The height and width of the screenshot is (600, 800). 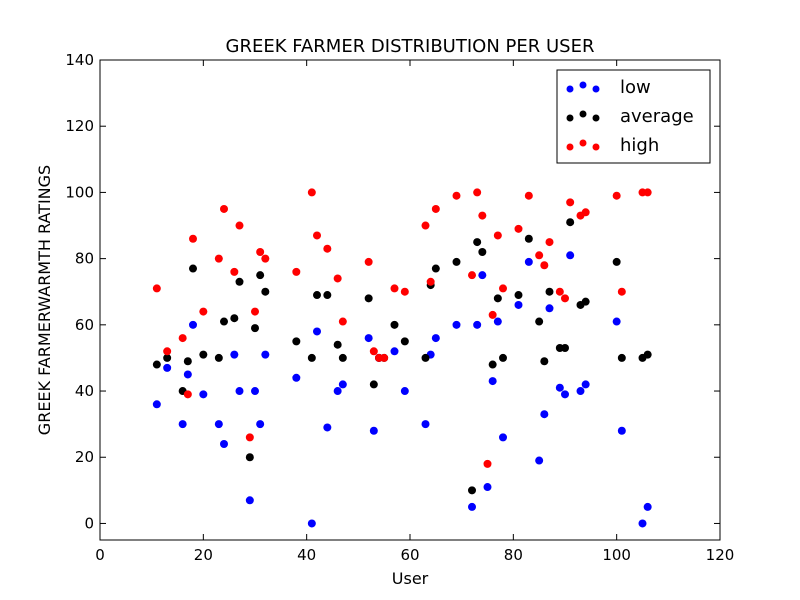 I want to click on y-tick-label: 40, so click(x=84, y=391).